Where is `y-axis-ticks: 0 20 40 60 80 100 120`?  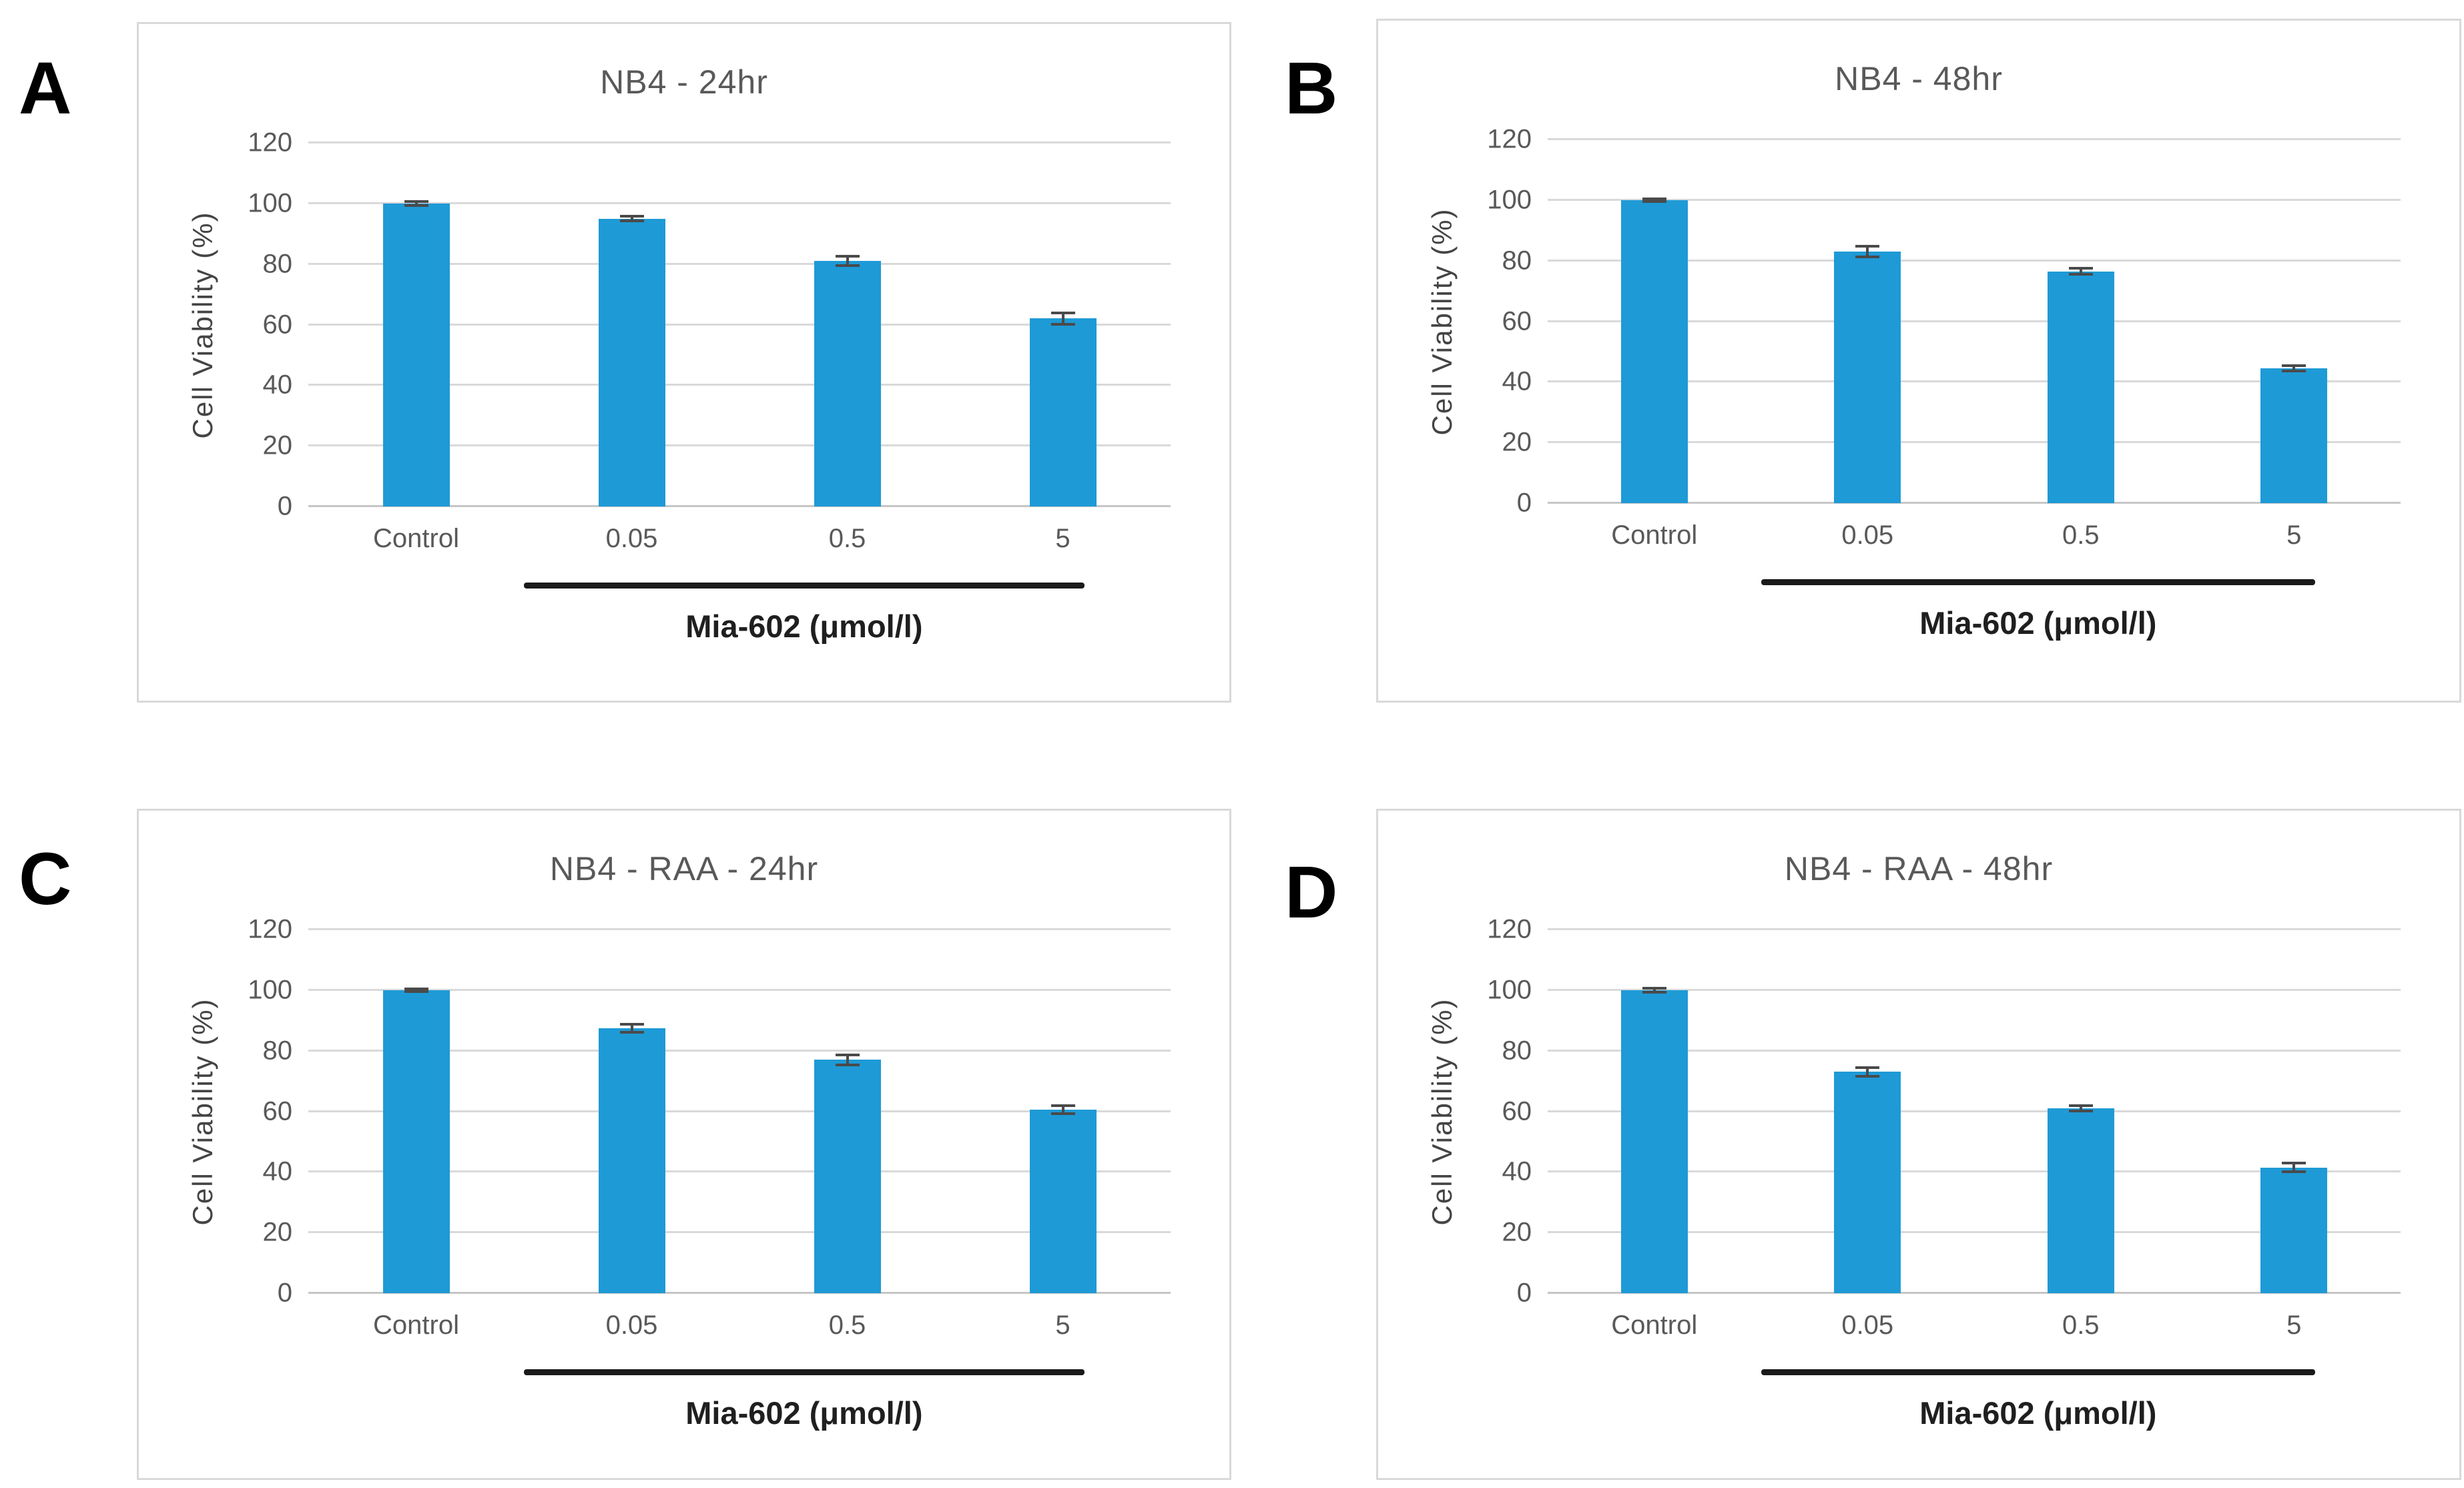
y-axis-ticks: 0 20 40 60 80 100 120 is located at coordinates (1507, 321).